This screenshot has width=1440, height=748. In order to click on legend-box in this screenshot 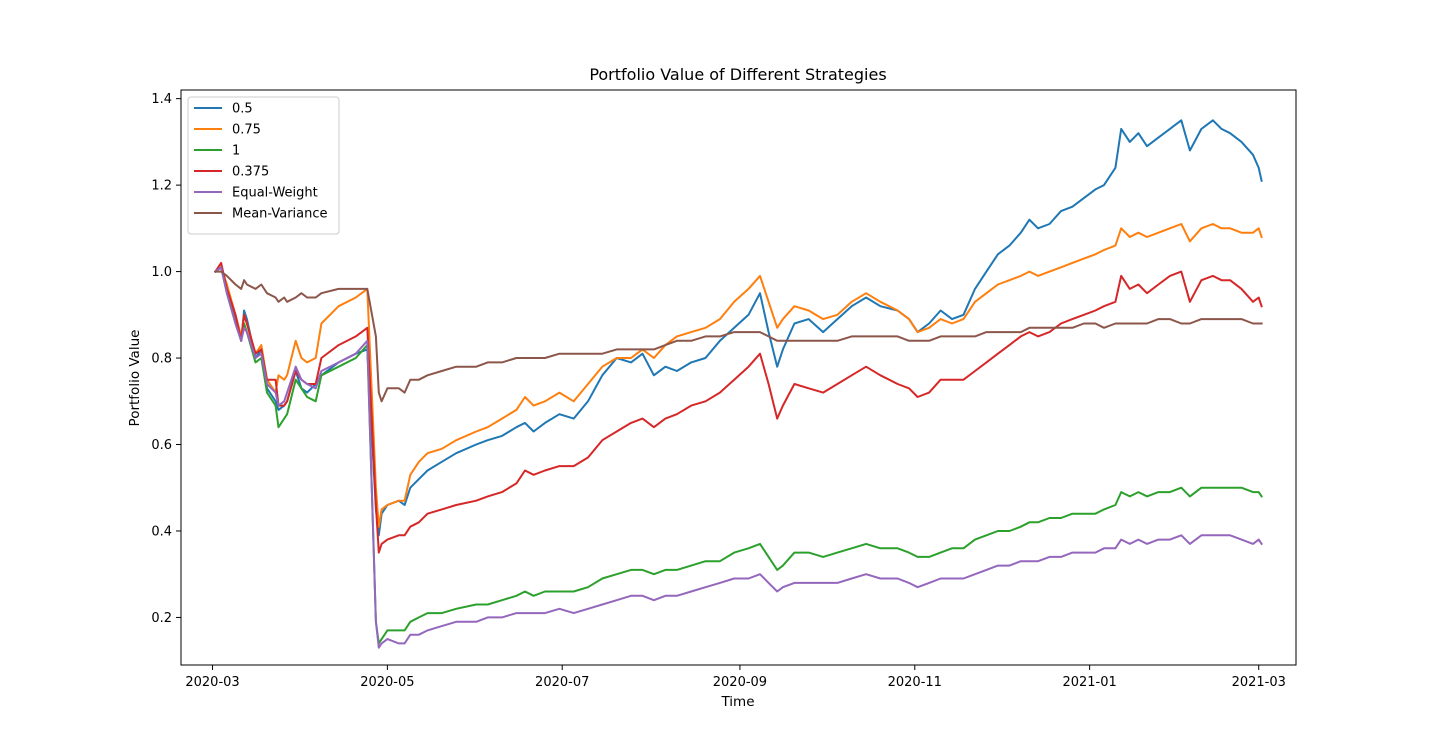, I will do `click(263, 165)`.